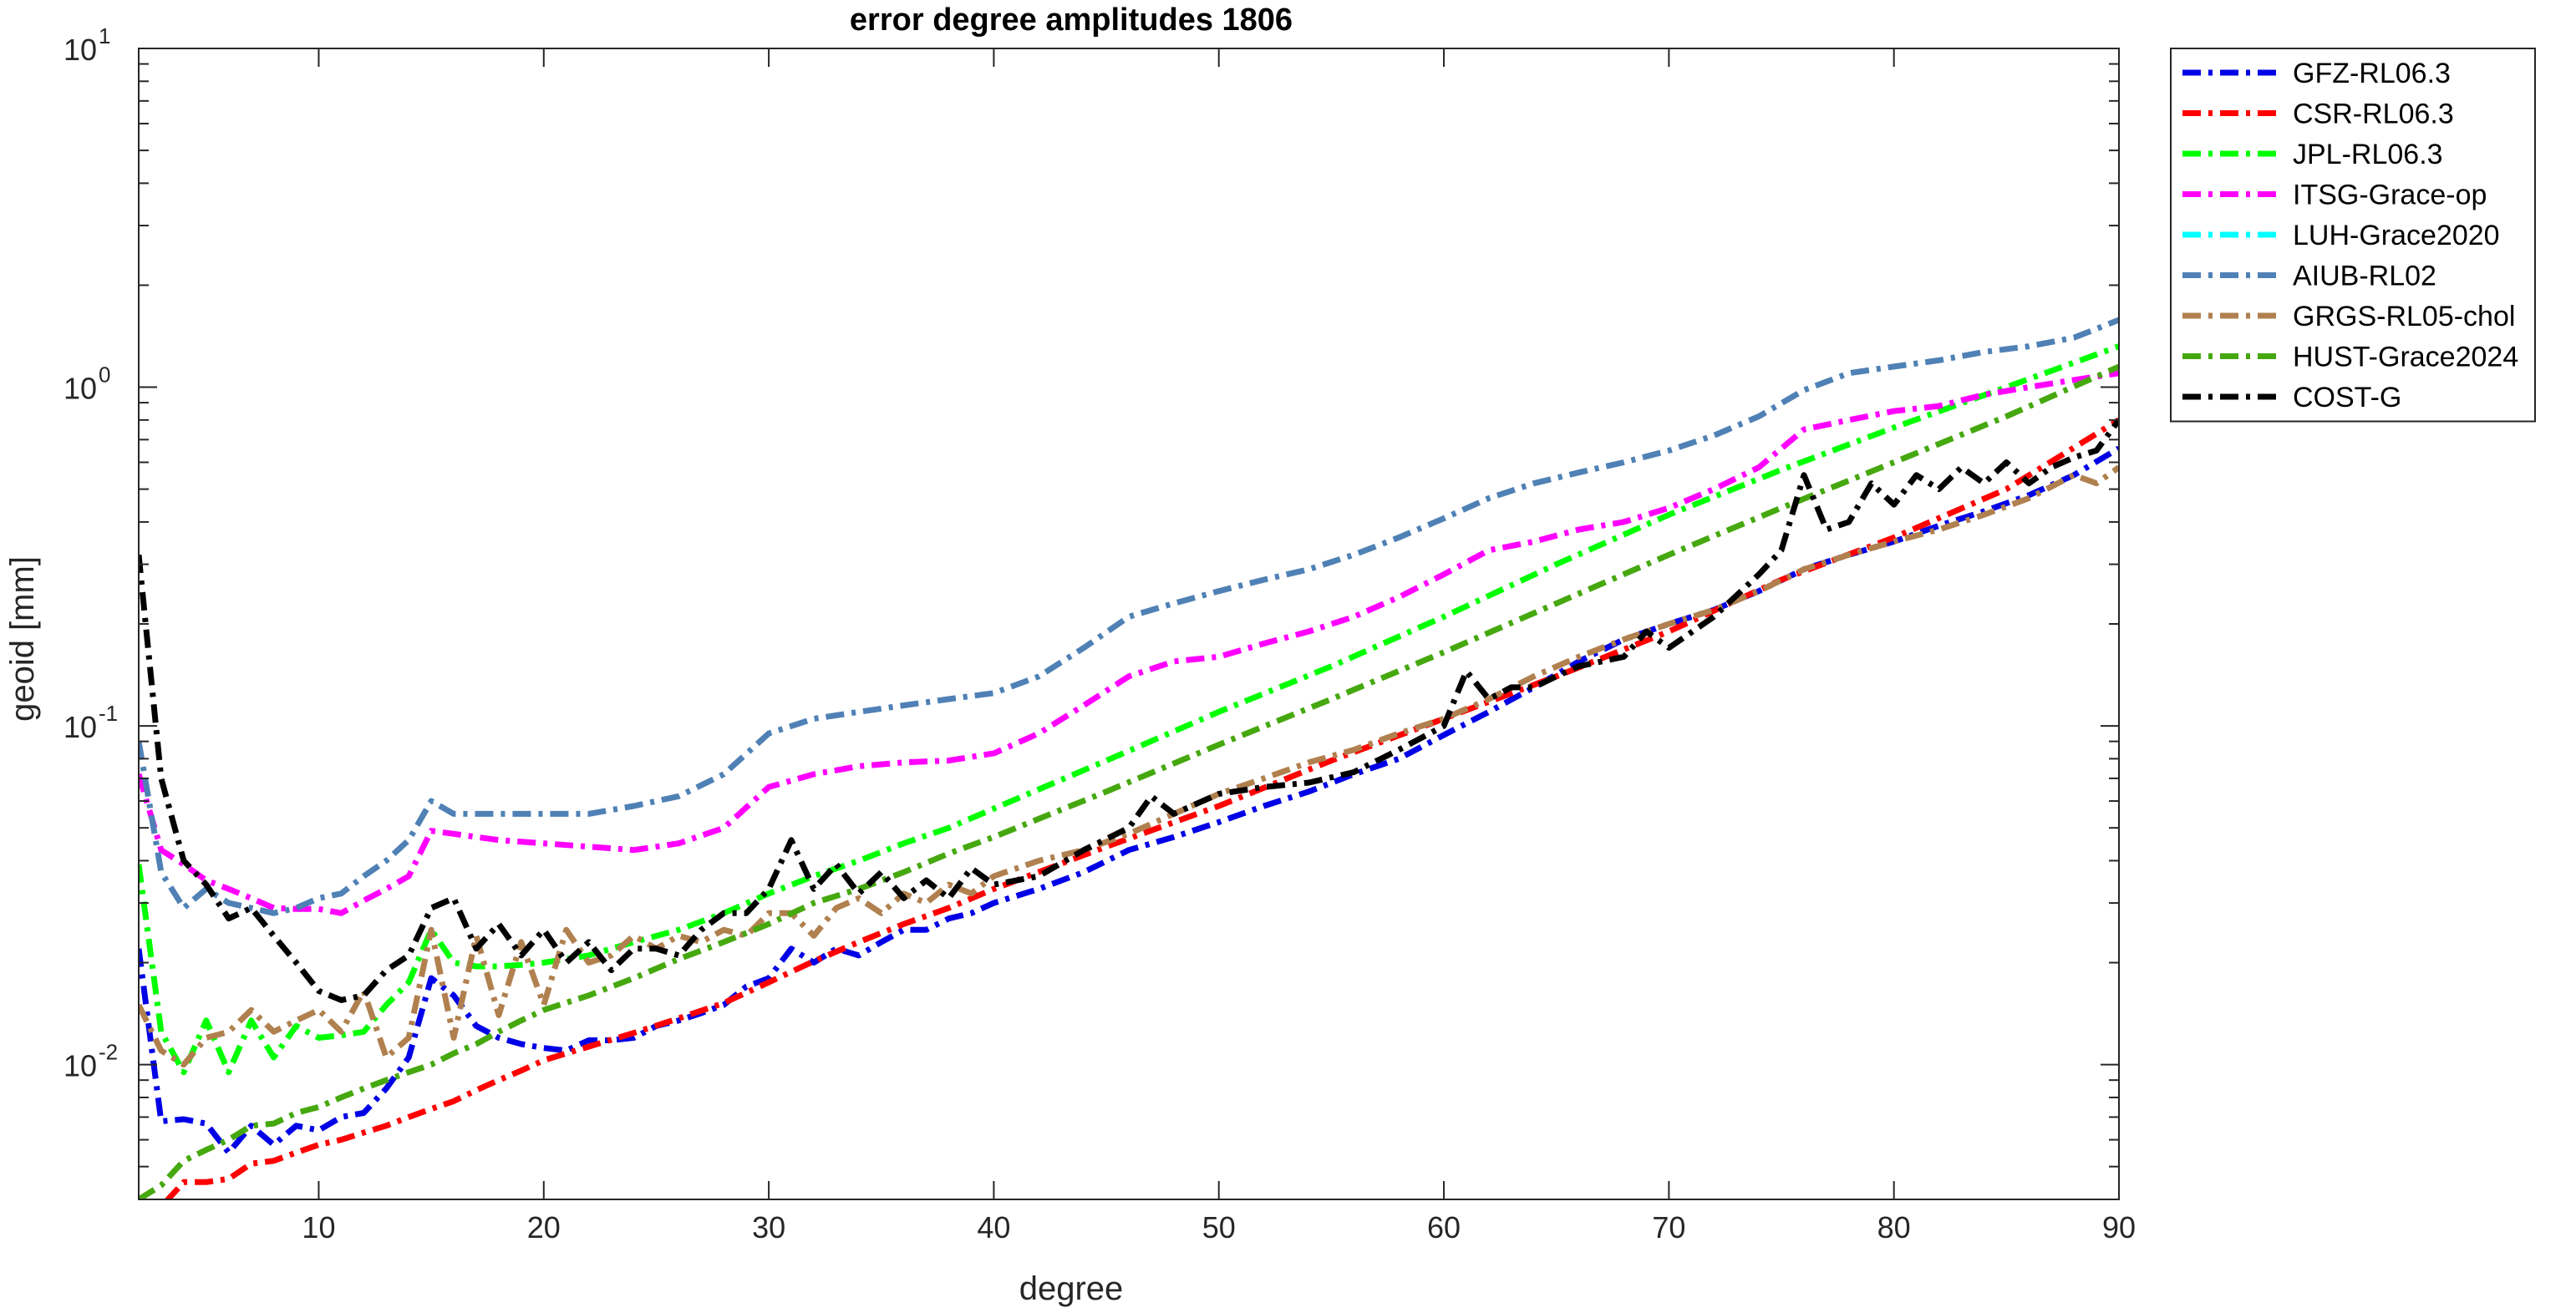 Image resolution: width=2576 pixels, height=1313 pixels. What do you see at coordinates (1219, 1227) in the screenshot?
I see `x-tick-label: 50` at bounding box center [1219, 1227].